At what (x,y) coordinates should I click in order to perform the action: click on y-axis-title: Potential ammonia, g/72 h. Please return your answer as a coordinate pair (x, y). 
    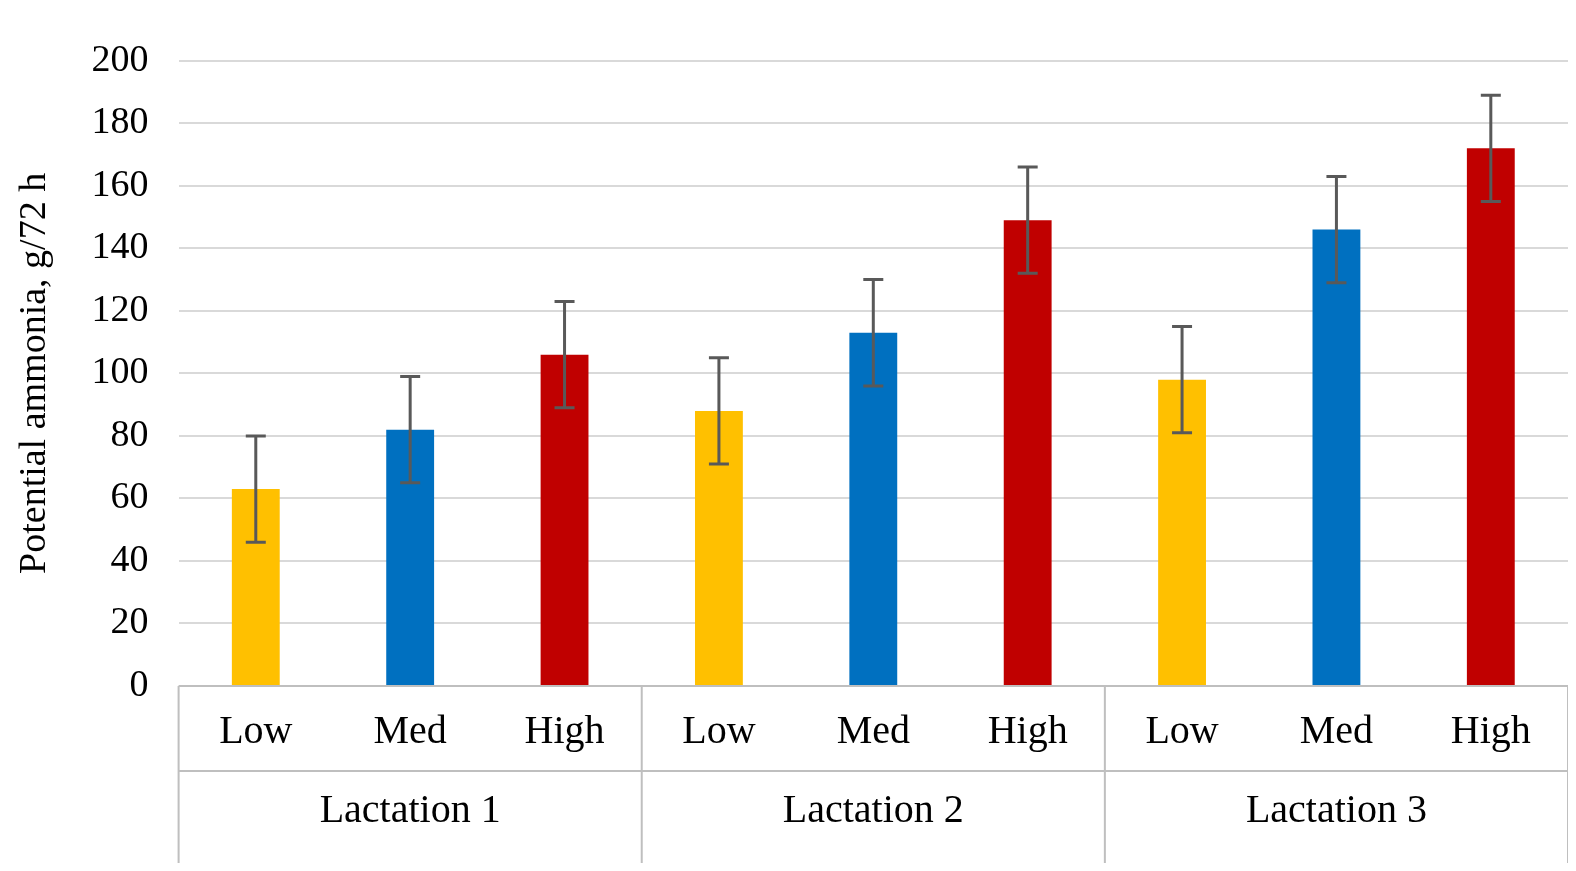
    Looking at the image, I should click on (31, 373).